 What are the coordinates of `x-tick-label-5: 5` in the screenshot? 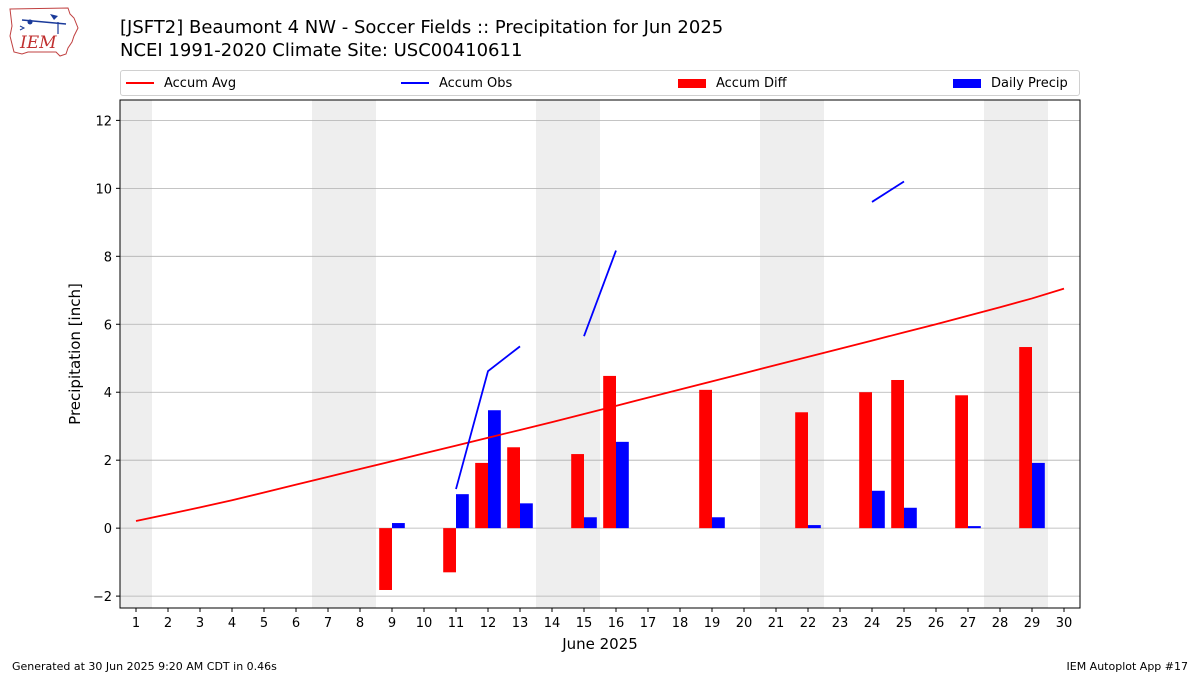 It's located at (264, 623).